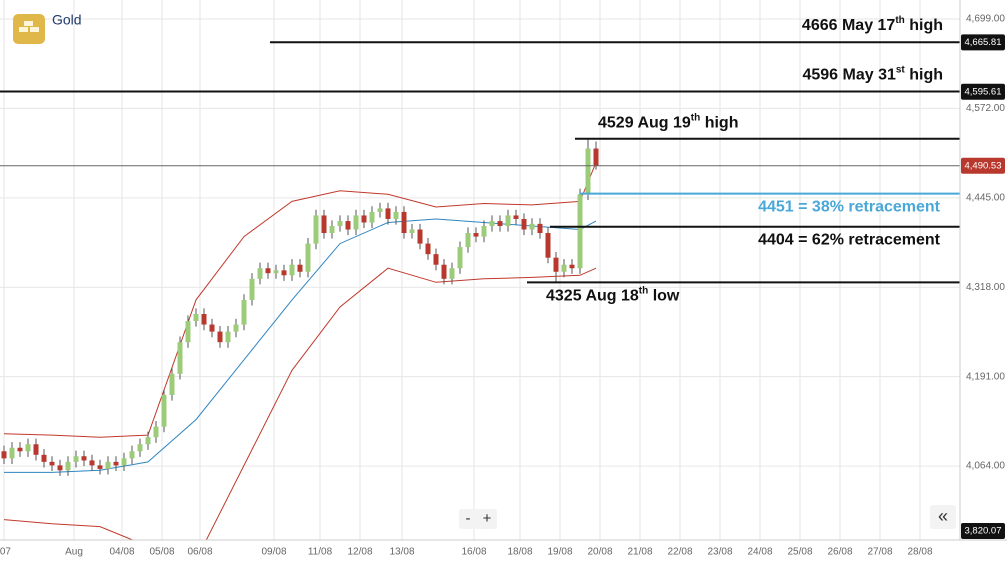 This screenshot has width=1007, height=575. Describe the element at coordinates (468, 518) in the screenshot. I see `zoom-out-button: -` at that location.